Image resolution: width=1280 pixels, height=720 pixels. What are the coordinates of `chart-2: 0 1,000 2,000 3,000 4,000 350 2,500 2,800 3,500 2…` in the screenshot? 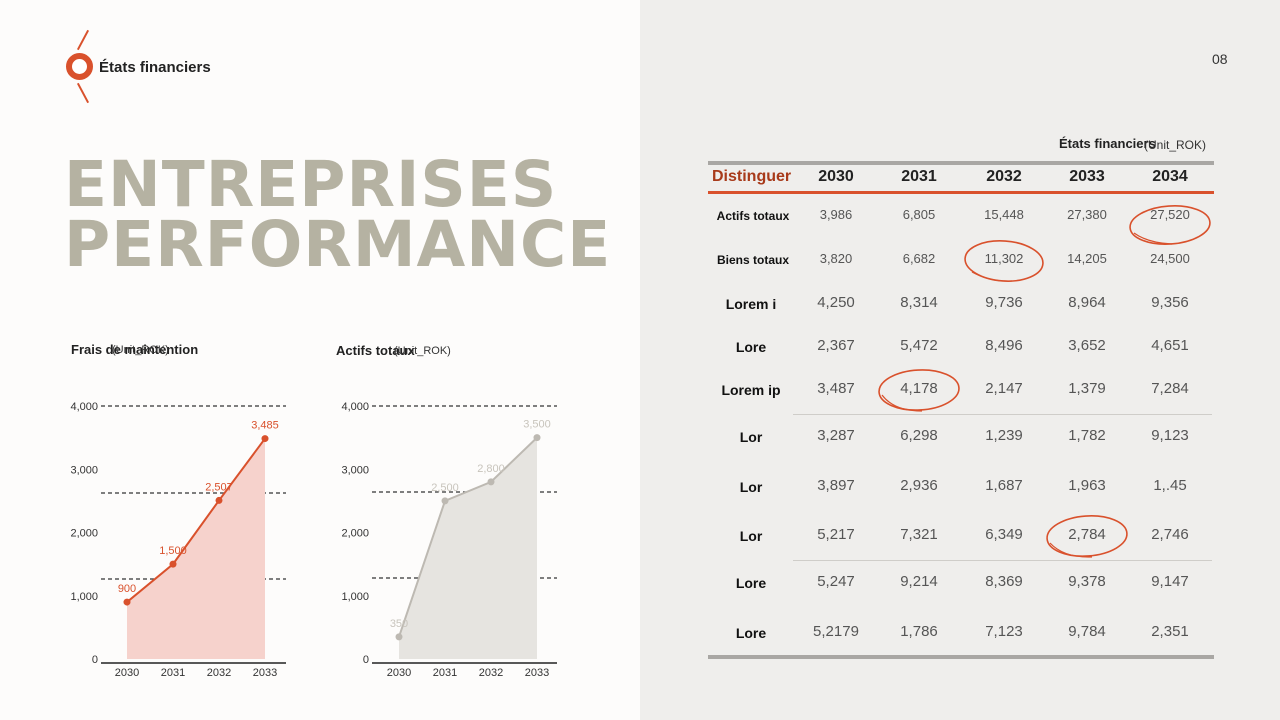 It's located at (449, 540).